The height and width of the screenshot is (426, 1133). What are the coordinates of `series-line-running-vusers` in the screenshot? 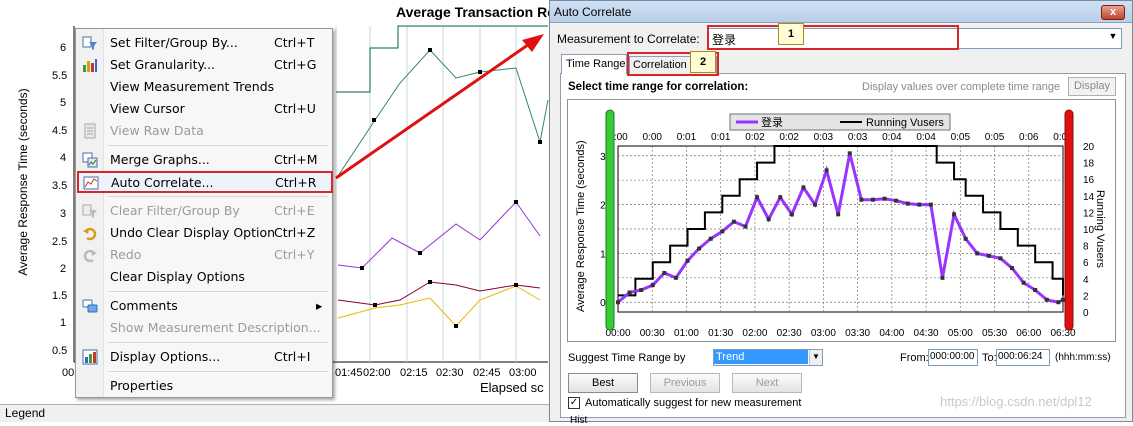 It's located at (841, 221).